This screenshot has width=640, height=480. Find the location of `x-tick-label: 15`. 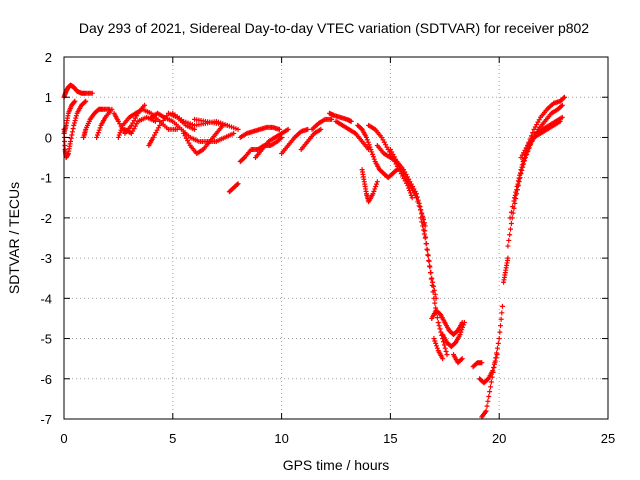

x-tick-label: 15 is located at coordinates (390, 438).